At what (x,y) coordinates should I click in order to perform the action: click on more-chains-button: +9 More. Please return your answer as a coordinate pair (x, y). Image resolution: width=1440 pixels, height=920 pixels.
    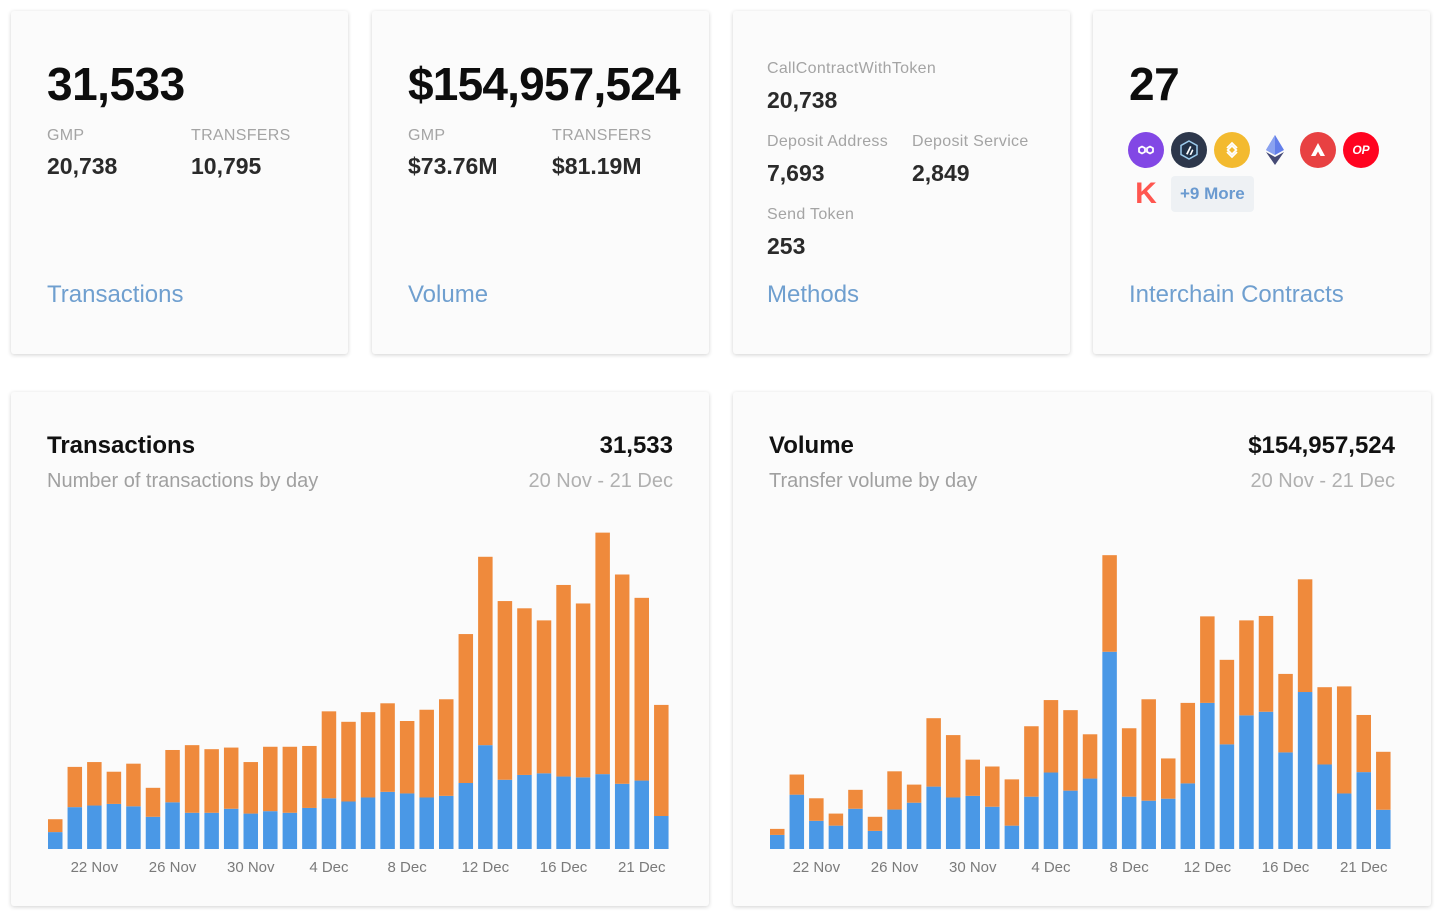
    Looking at the image, I should click on (1212, 194).